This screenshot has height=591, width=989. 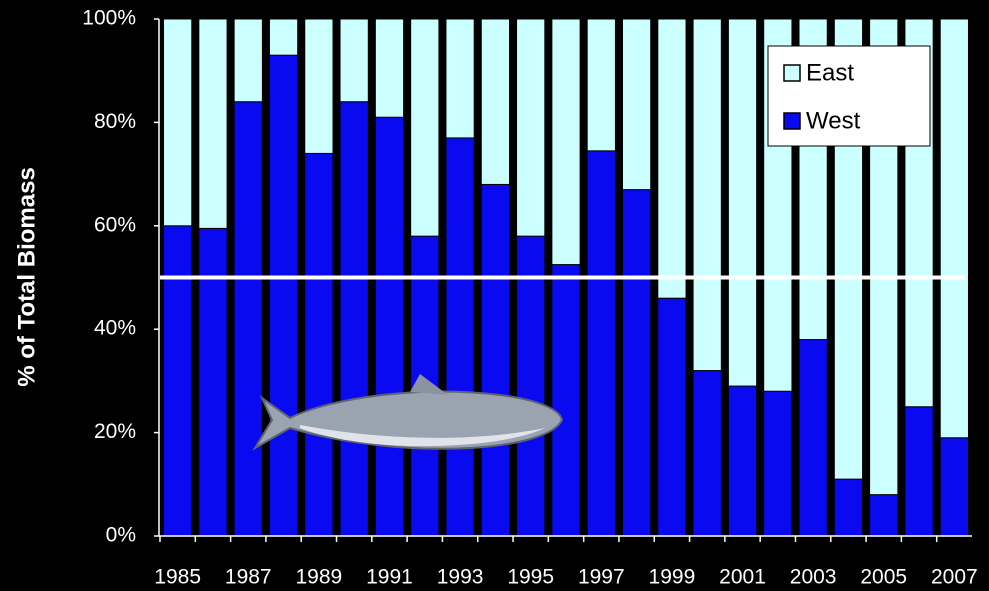 What do you see at coordinates (883, 577) in the screenshot?
I see `x-tick-label: 2005` at bounding box center [883, 577].